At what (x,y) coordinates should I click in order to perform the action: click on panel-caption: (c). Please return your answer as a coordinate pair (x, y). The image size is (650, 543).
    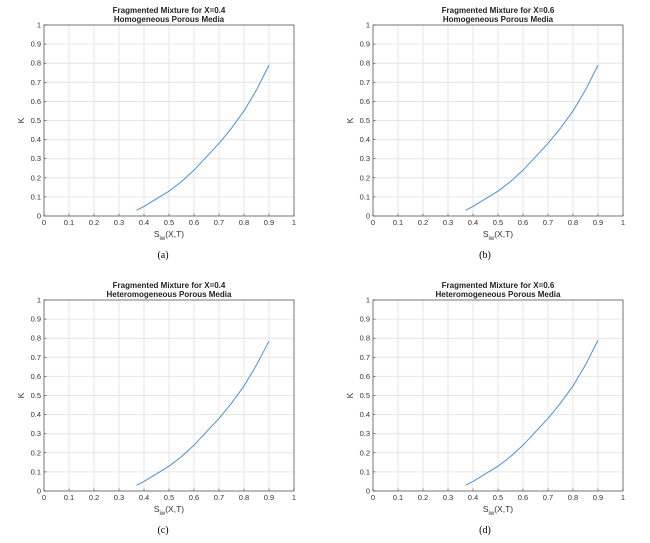
    Looking at the image, I should click on (162, 530).